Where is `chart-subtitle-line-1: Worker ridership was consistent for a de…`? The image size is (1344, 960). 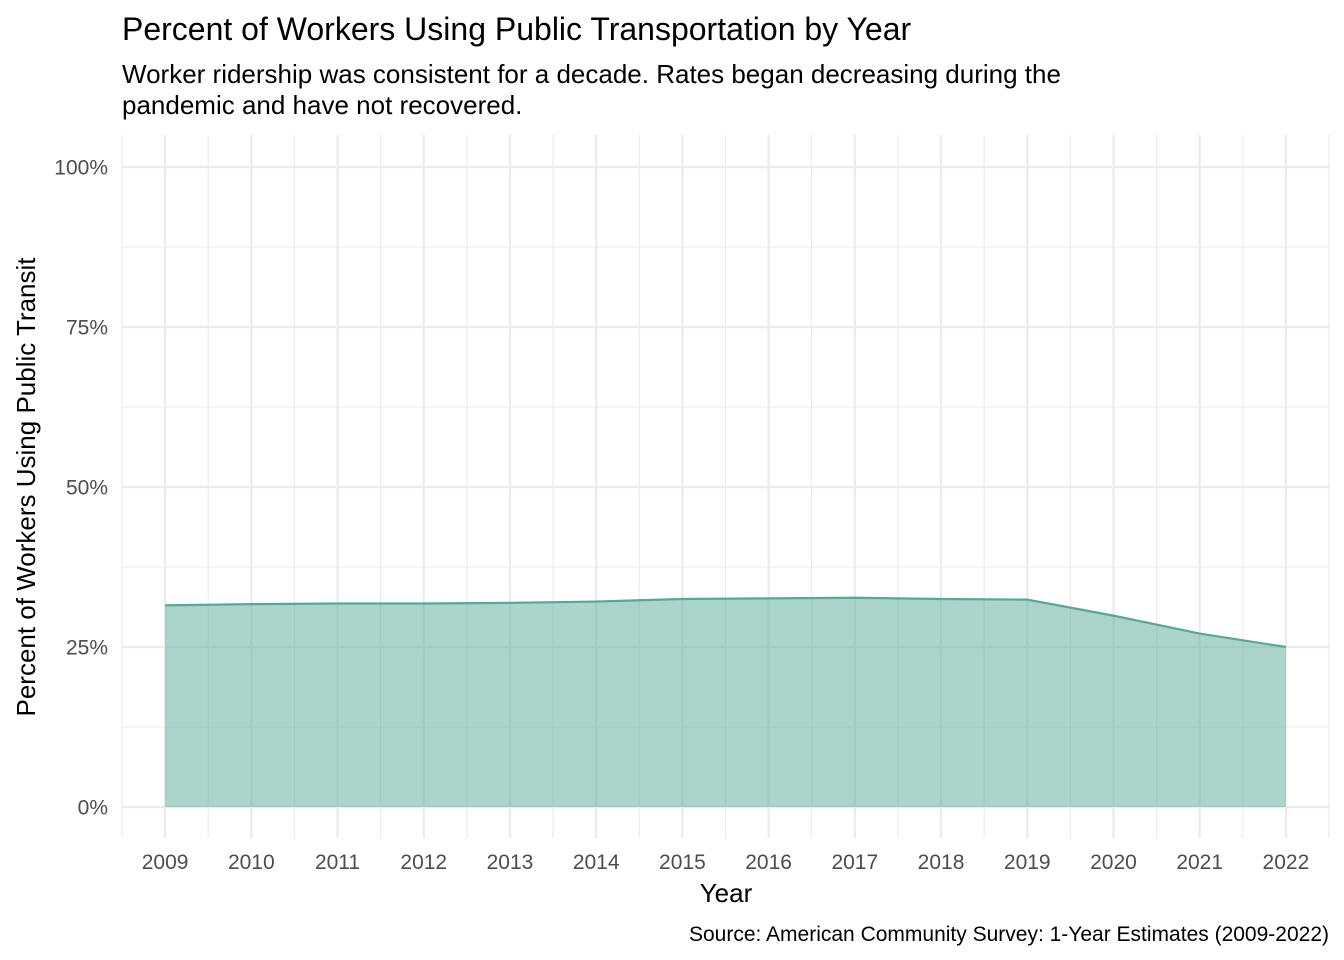
chart-subtitle-line-1: Worker ridership was consistent for a de… is located at coordinates (591, 74).